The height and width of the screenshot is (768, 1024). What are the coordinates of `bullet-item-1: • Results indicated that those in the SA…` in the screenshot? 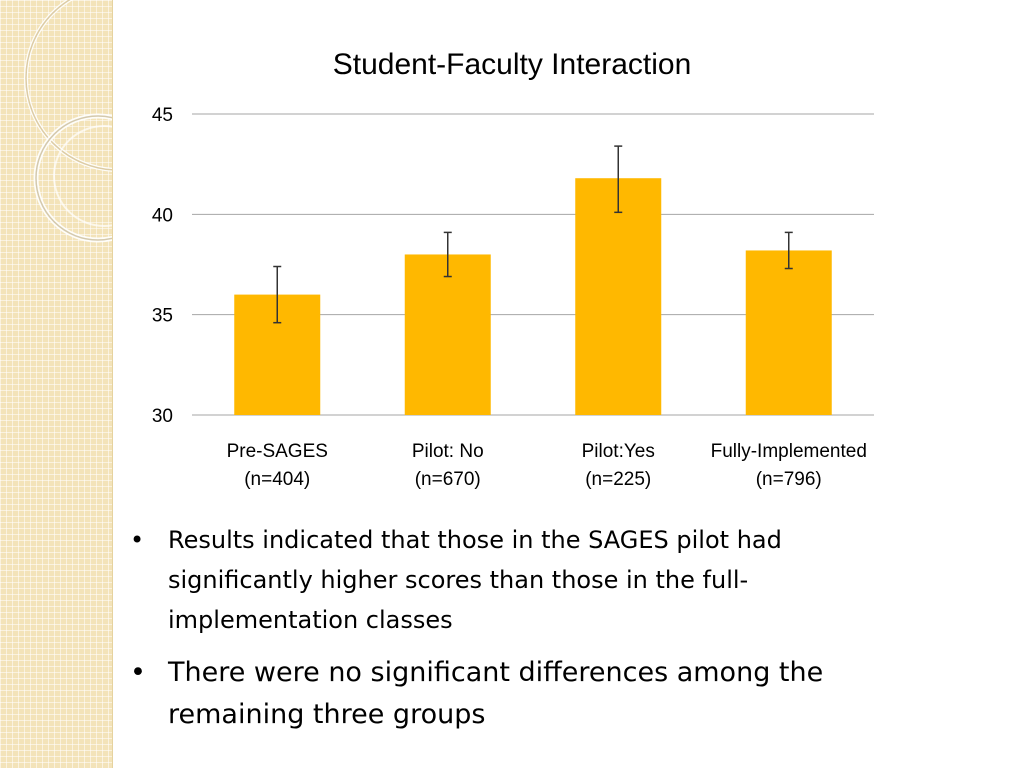 It's located at (515, 580).